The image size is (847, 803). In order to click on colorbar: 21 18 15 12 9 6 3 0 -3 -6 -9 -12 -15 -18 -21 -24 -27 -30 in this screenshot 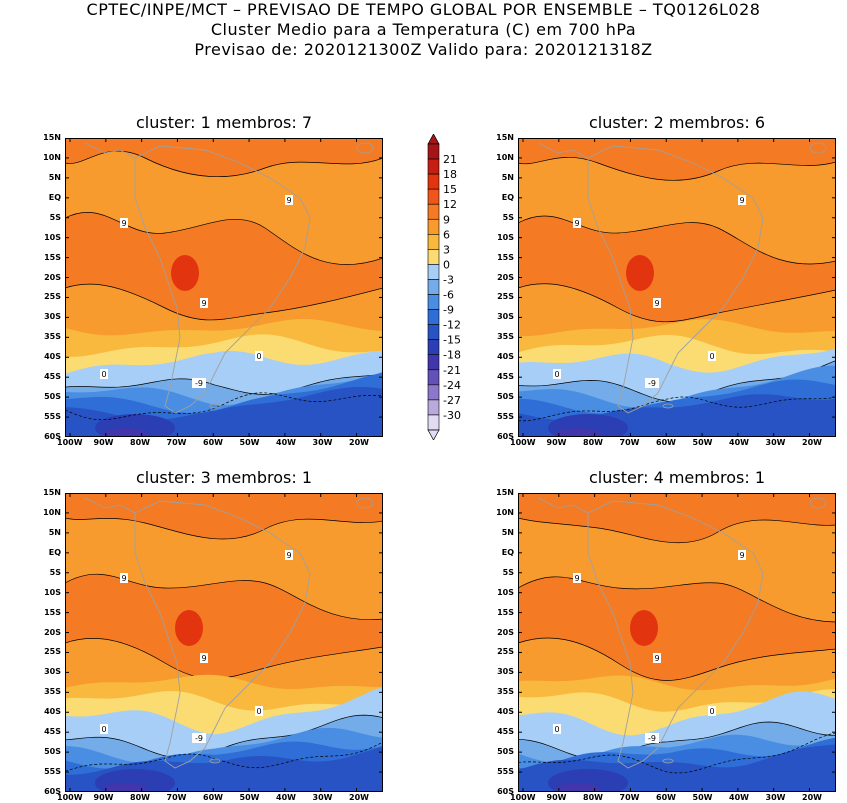, I will do `click(455, 287)`.